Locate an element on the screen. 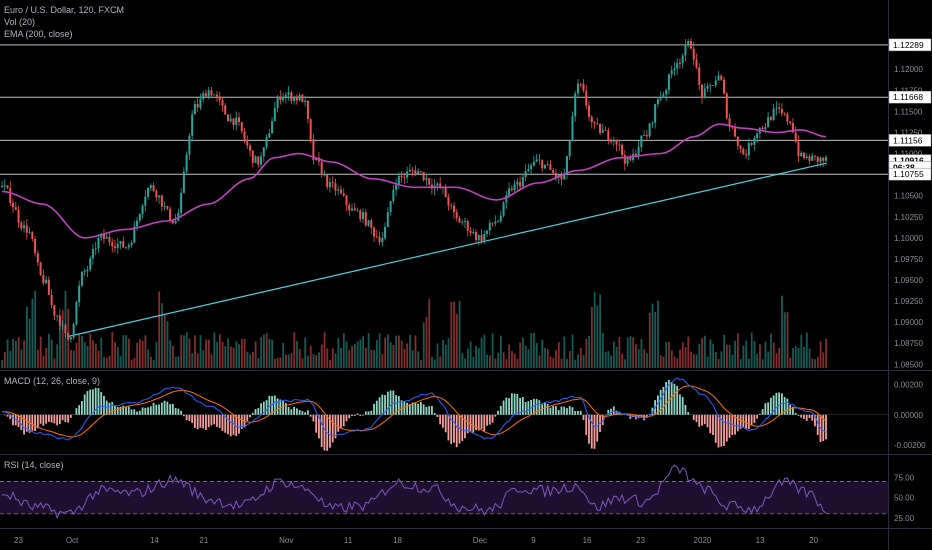  price-tick-label: 1.11500 is located at coordinates (908, 111).